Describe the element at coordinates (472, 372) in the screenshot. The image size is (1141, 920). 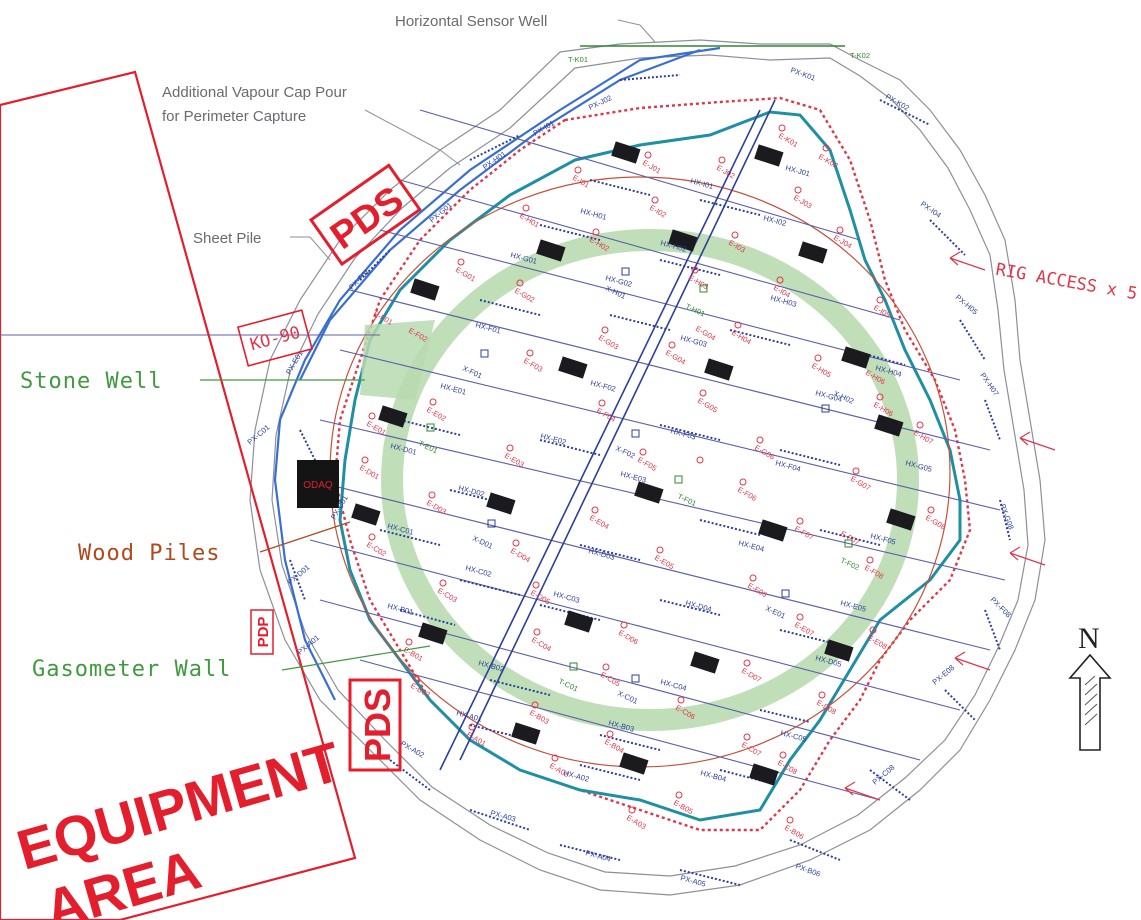
I see `svg-text: X-F01` at that location.